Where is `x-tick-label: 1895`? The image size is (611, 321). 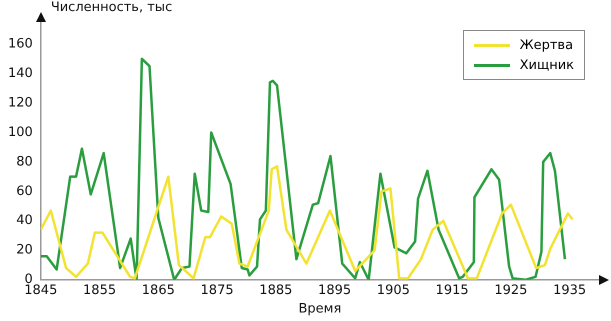 x-tick-label: 1895 is located at coordinates (335, 290).